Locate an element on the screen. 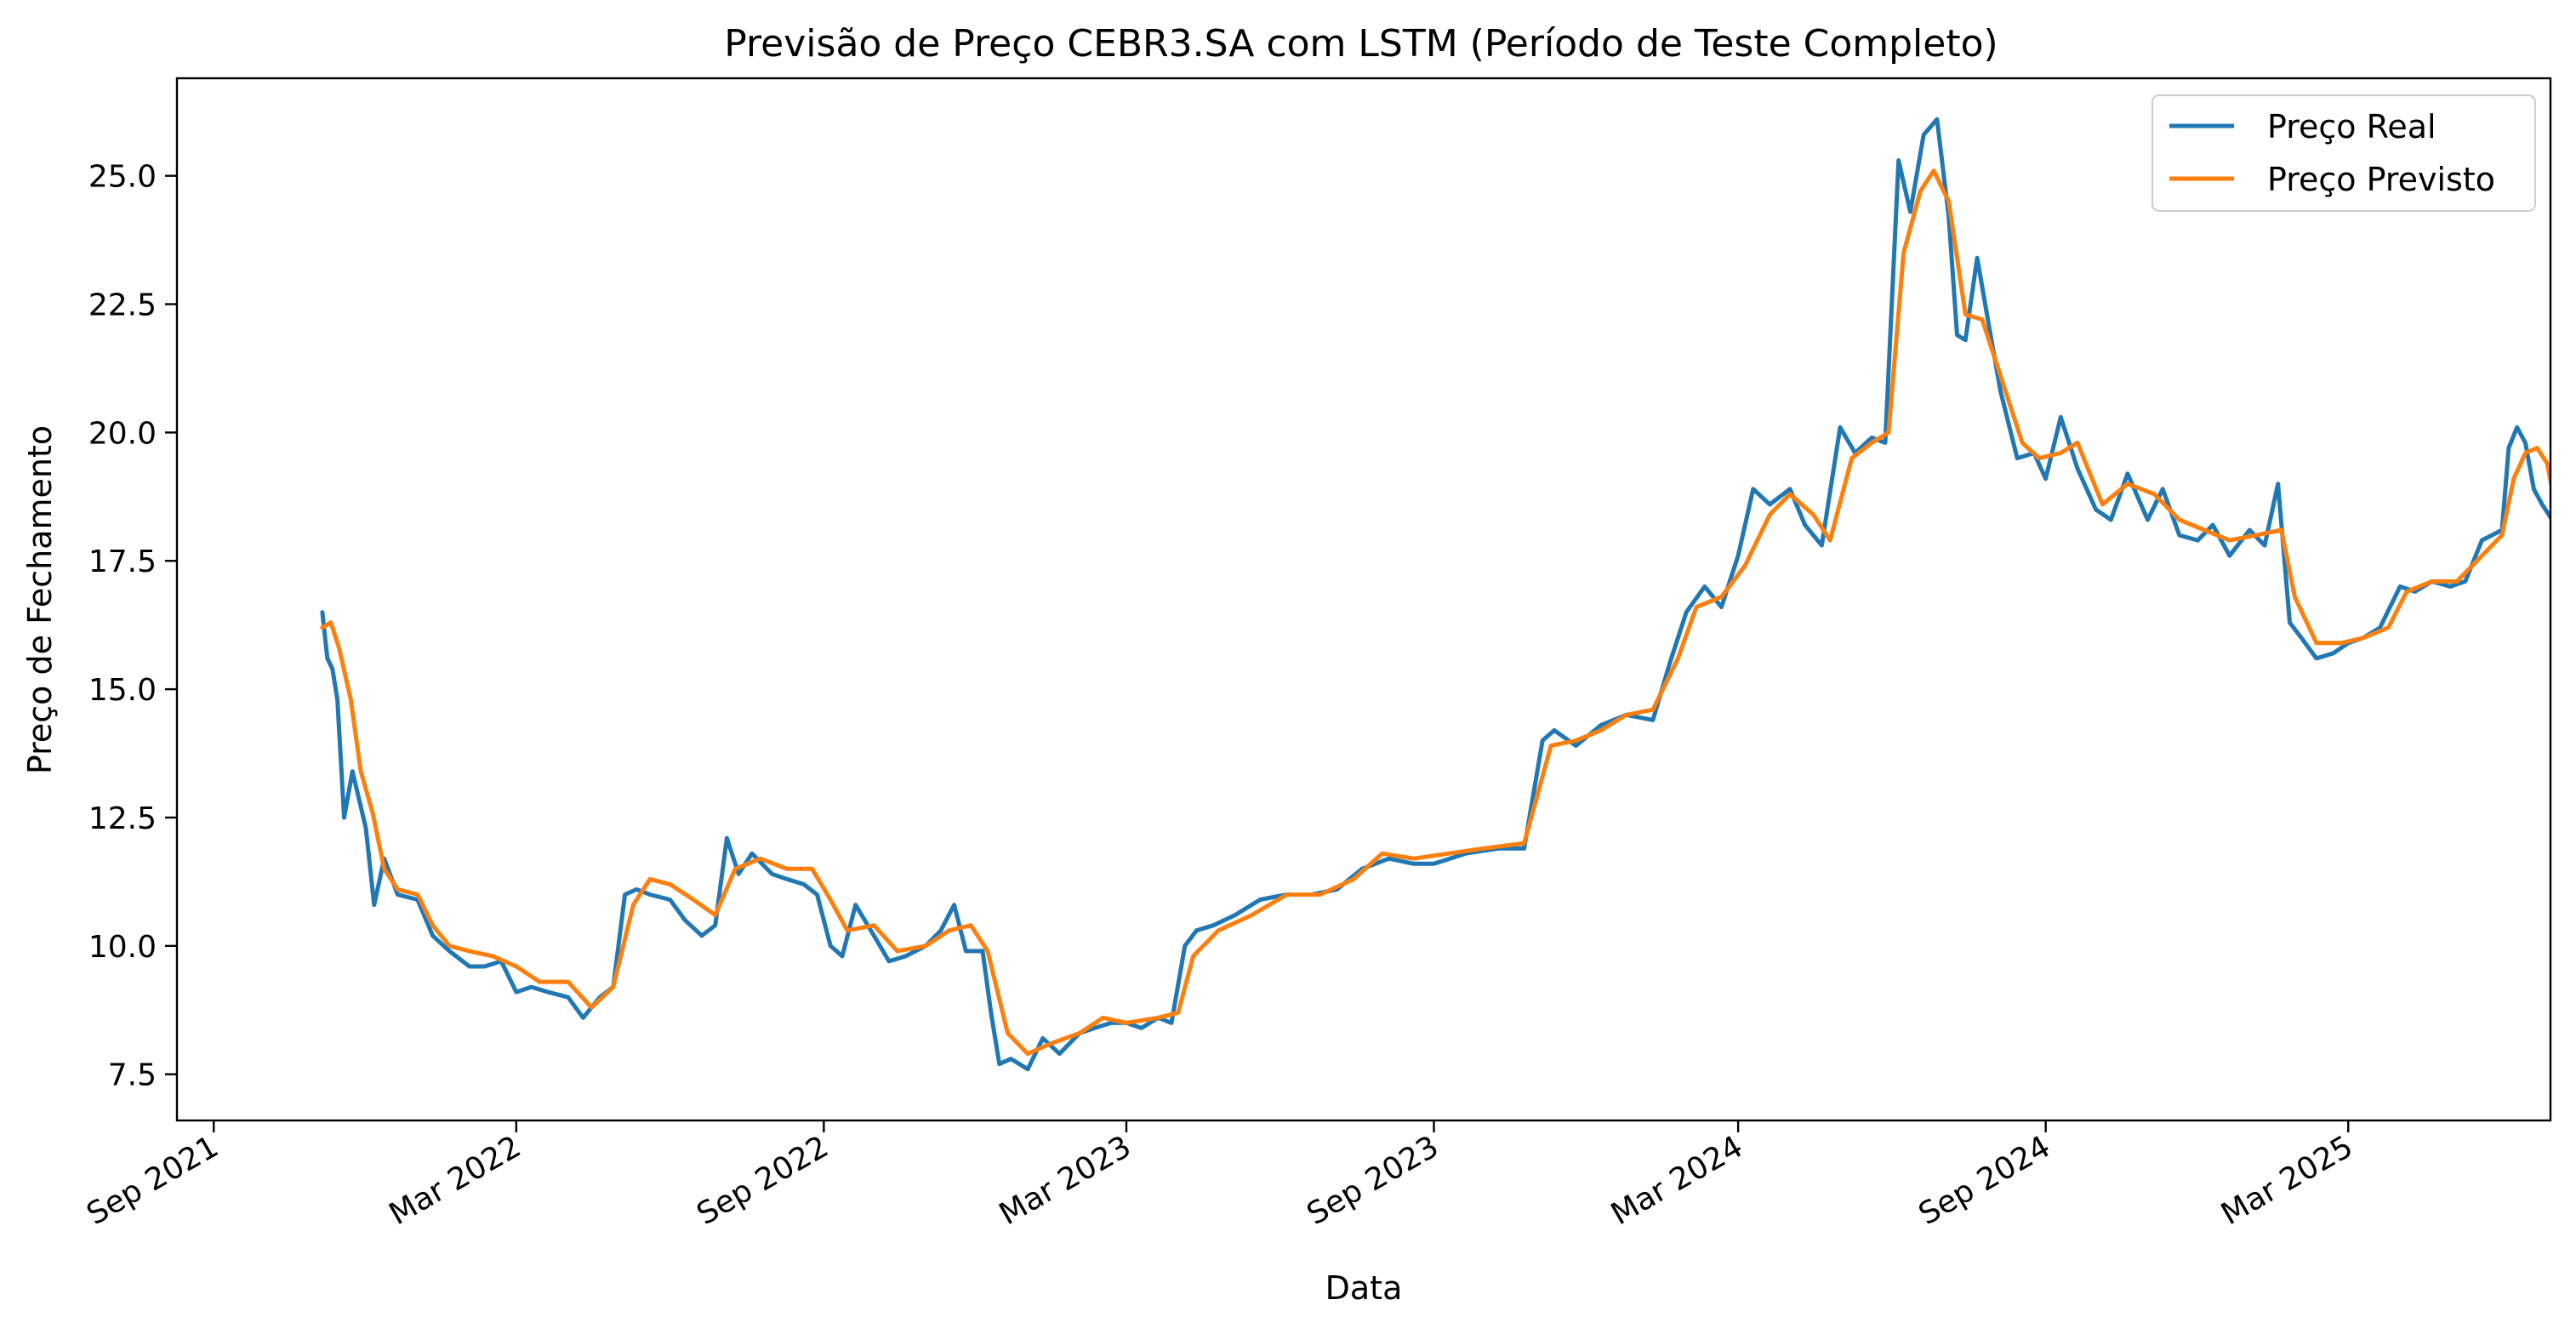 This screenshot has height=1334, width=2576. legend-label-real: Preço Real is located at coordinates (2351, 126).